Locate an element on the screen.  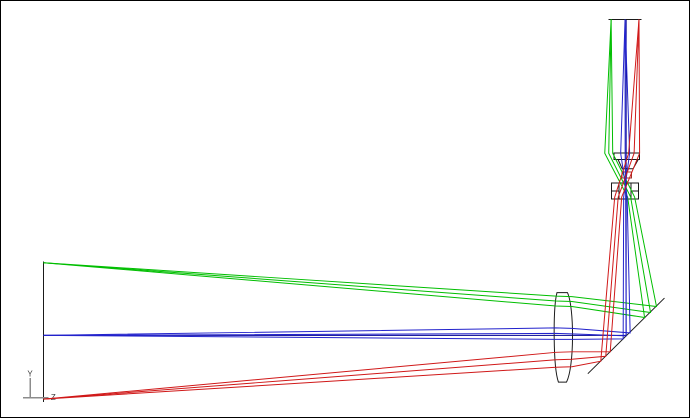
field-lens-outline is located at coordinates (563, 337).